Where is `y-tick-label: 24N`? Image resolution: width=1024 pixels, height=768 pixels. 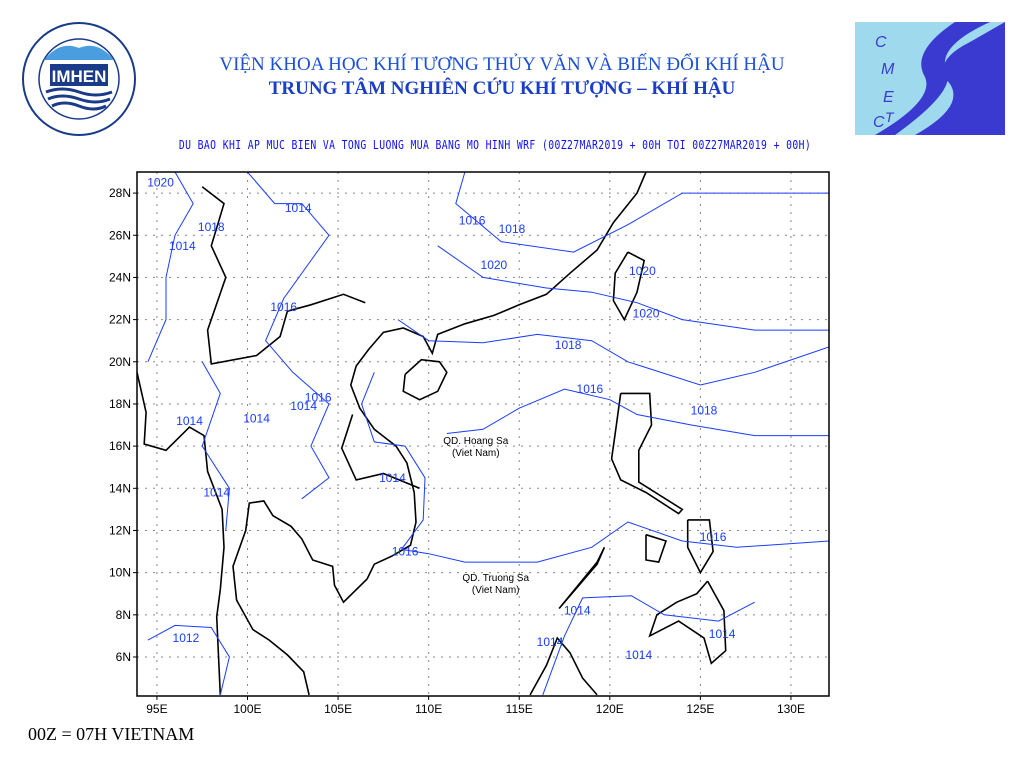
y-tick-label: 24N is located at coordinates (120, 277).